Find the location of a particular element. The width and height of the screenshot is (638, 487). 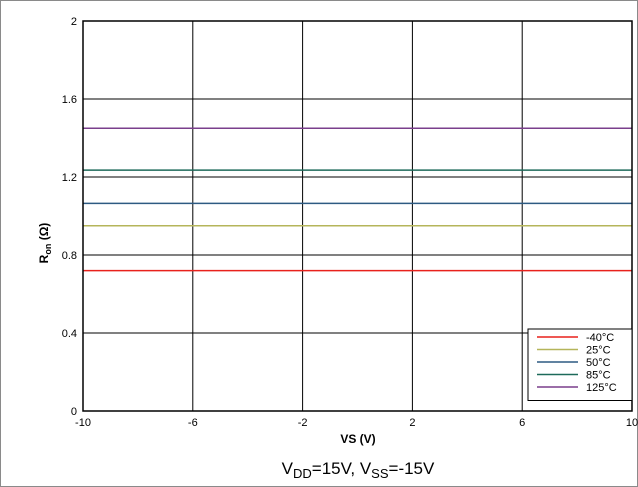

y-tick-label: 0 is located at coordinates (74, 412).